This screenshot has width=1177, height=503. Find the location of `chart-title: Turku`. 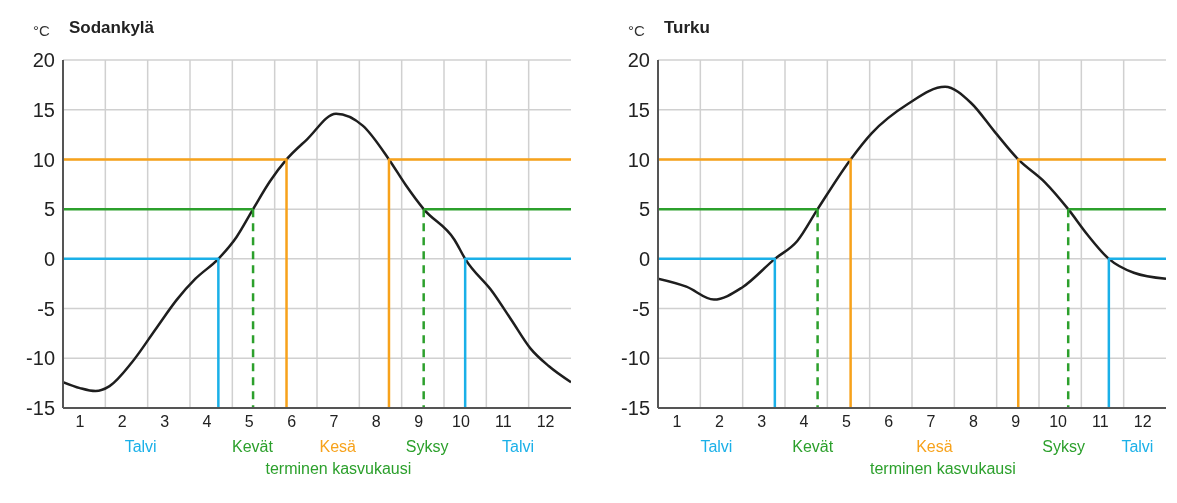

chart-title: Turku is located at coordinates (687, 28).